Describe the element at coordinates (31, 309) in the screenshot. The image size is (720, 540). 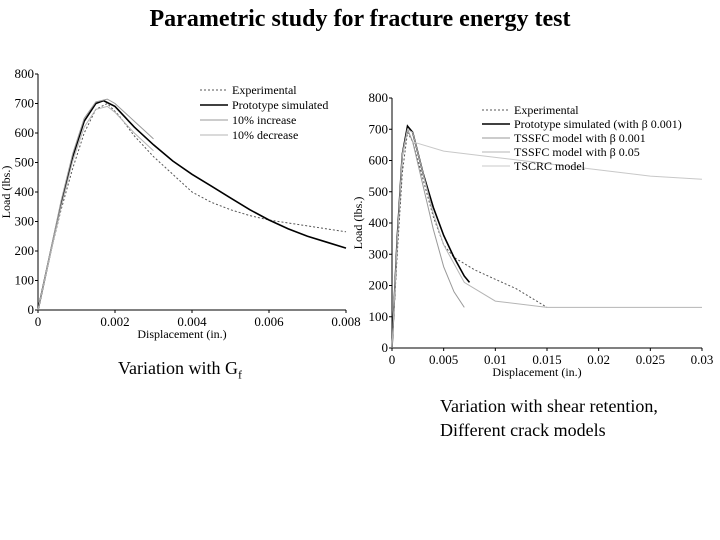
I see `chart1-ytick-label: 0` at that location.